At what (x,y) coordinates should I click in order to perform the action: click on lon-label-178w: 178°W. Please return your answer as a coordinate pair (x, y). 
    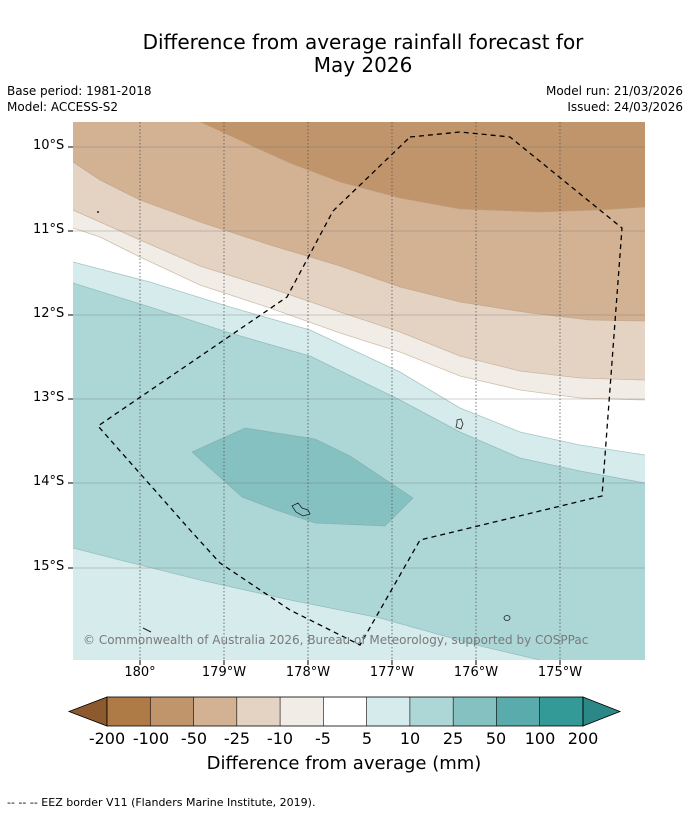
    Looking at the image, I should click on (308, 672).